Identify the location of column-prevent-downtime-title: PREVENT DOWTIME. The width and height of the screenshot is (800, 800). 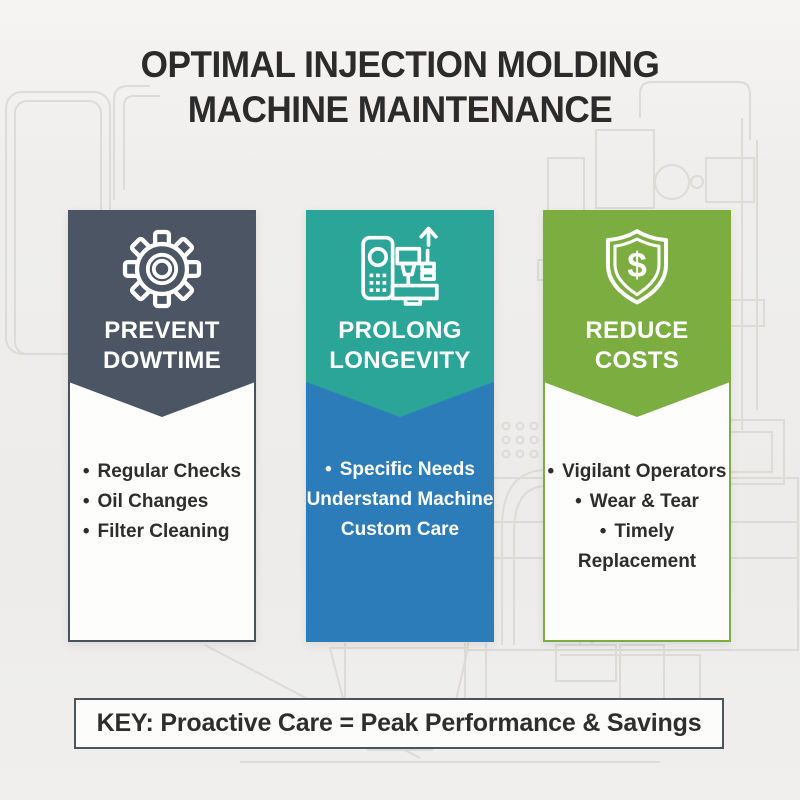
(162, 346).